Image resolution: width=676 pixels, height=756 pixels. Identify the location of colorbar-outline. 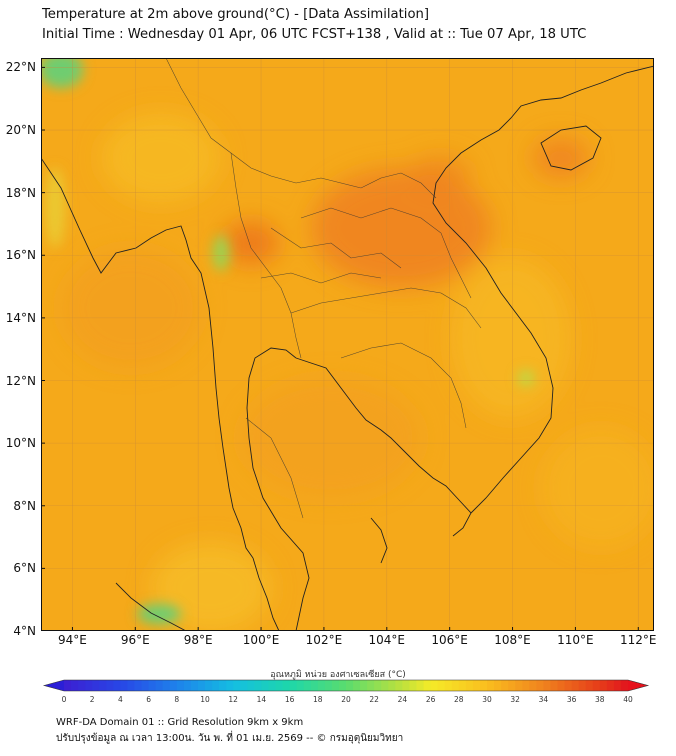
(346, 685).